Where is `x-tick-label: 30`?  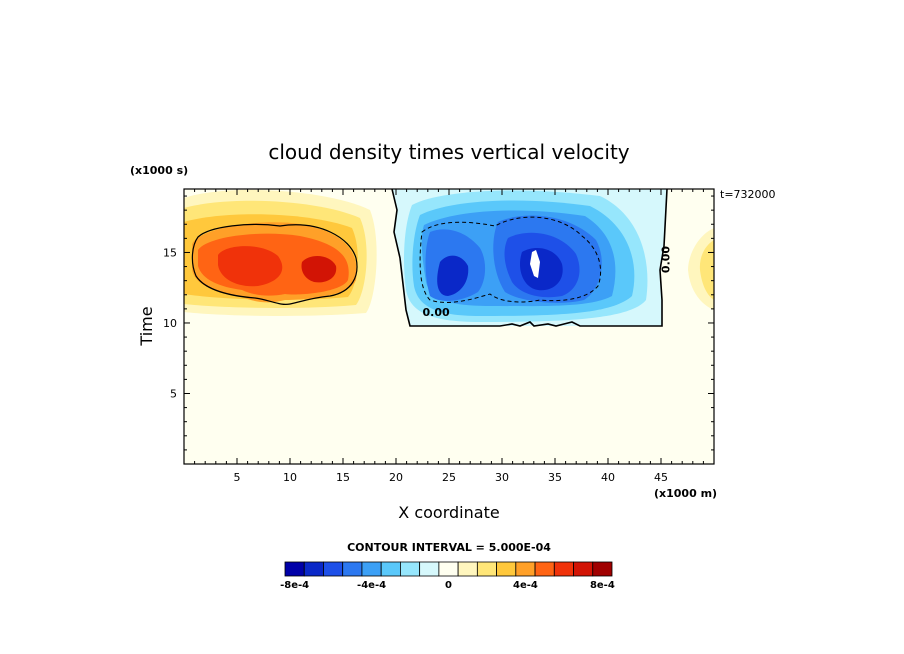
x-tick-label: 30 is located at coordinates (502, 477).